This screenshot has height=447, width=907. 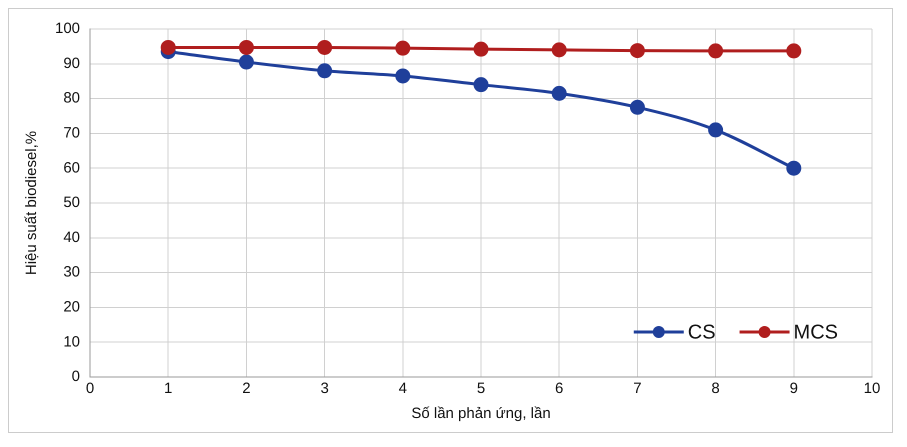 What do you see at coordinates (481, 389) in the screenshot?
I see `x-tick-label: 5` at bounding box center [481, 389].